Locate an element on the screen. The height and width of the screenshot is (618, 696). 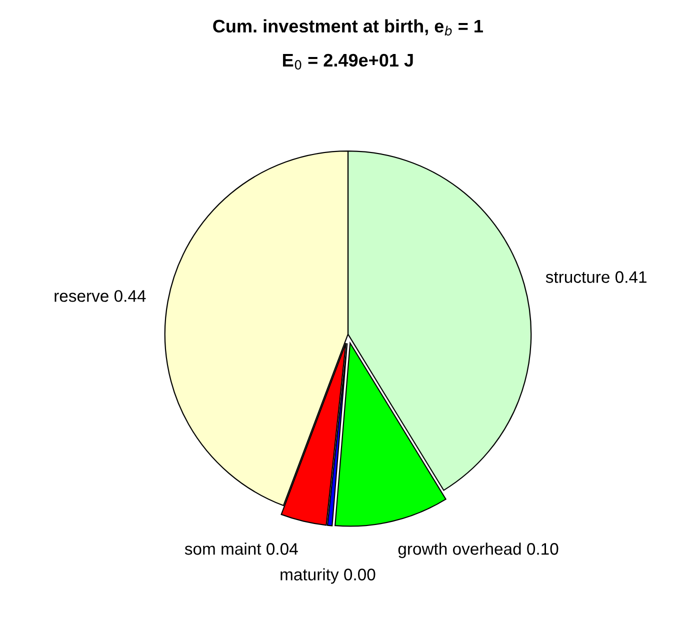
chart-title: Cum. investment at birth, e$_{b}$ = 1 is located at coordinates (348, 27).